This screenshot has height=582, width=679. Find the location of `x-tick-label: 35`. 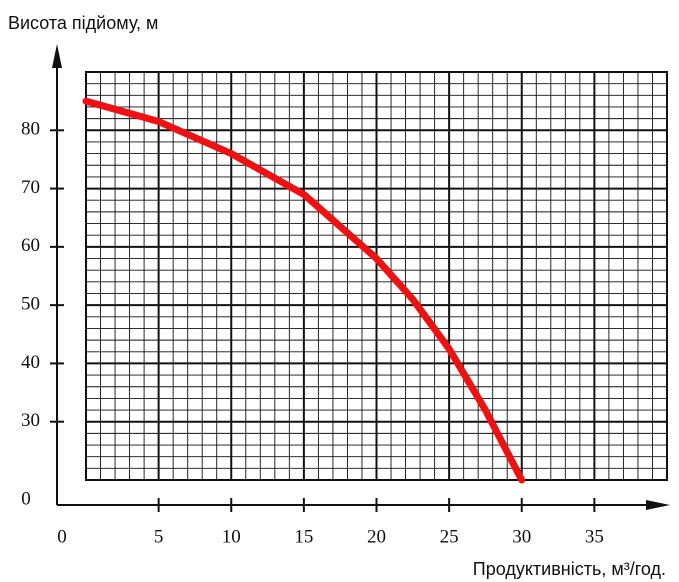

x-tick-label: 35 is located at coordinates (594, 536).